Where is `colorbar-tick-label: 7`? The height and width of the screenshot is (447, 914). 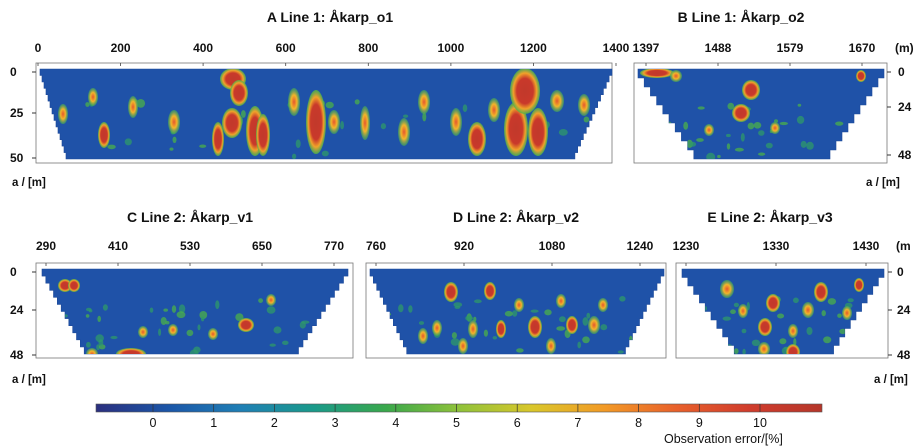 colorbar-tick-label: 7 is located at coordinates (577, 423).